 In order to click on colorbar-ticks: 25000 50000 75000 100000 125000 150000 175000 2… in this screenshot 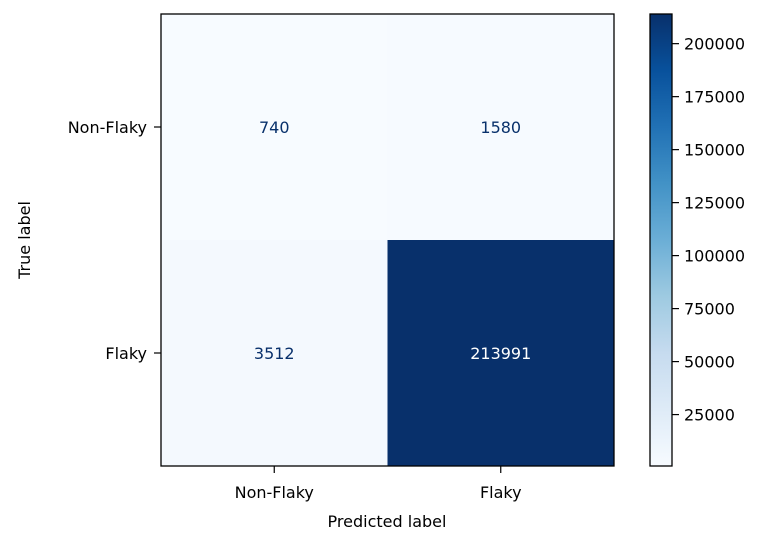, I will do `click(708, 230)`.